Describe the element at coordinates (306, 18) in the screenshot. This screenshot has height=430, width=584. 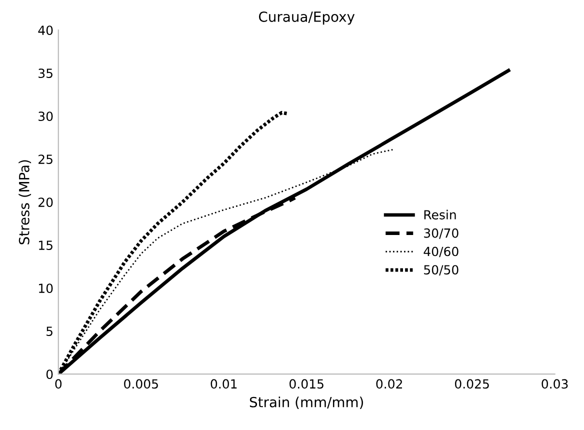
I see `chart-title: Curaua/Epoxy` at that location.